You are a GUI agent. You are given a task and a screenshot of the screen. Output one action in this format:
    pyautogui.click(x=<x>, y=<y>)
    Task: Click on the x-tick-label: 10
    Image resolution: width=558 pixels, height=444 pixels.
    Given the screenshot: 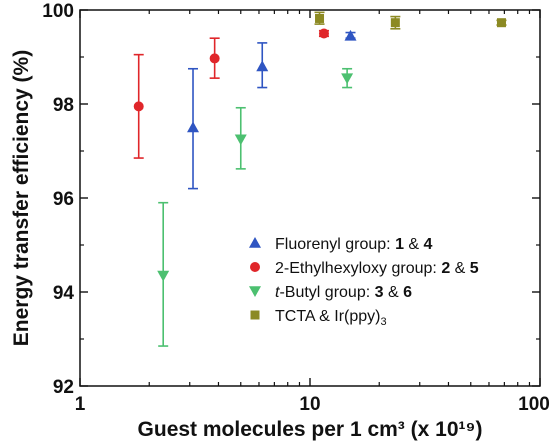 What is the action you would take?
    pyautogui.click(x=309, y=404)
    